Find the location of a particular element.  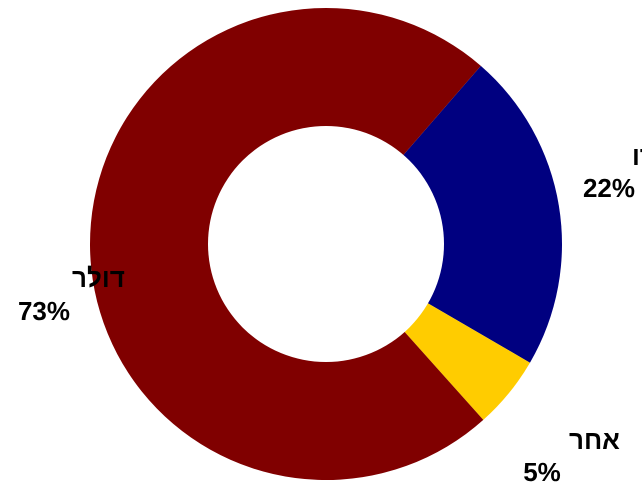

slice-label-other: אחר is located at coordinates (594, 440).